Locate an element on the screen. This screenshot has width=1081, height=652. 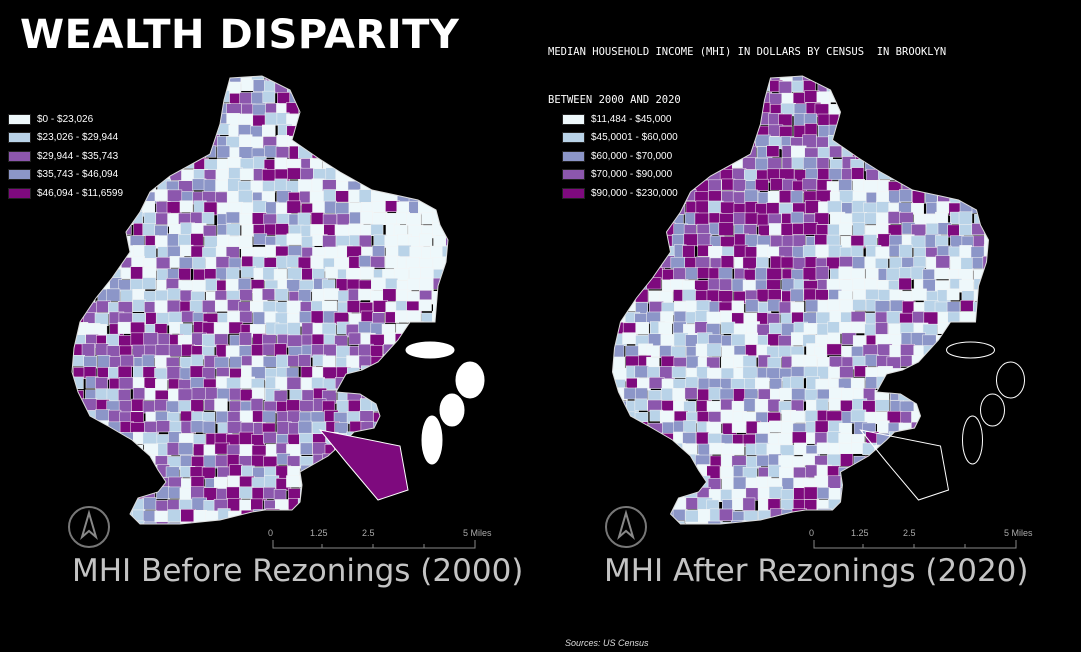
legend-item: $90,000 - $230,000 is located at coordinates (620, 193).